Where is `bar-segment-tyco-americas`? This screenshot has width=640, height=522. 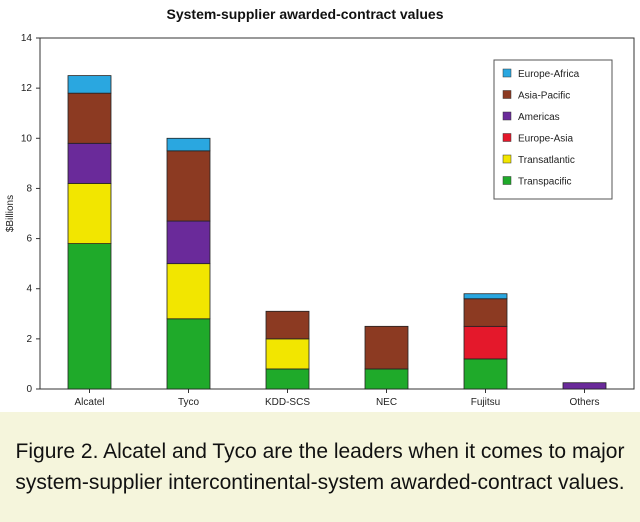
bar-segment-tyco-americas is located at coordinates (188, 242).